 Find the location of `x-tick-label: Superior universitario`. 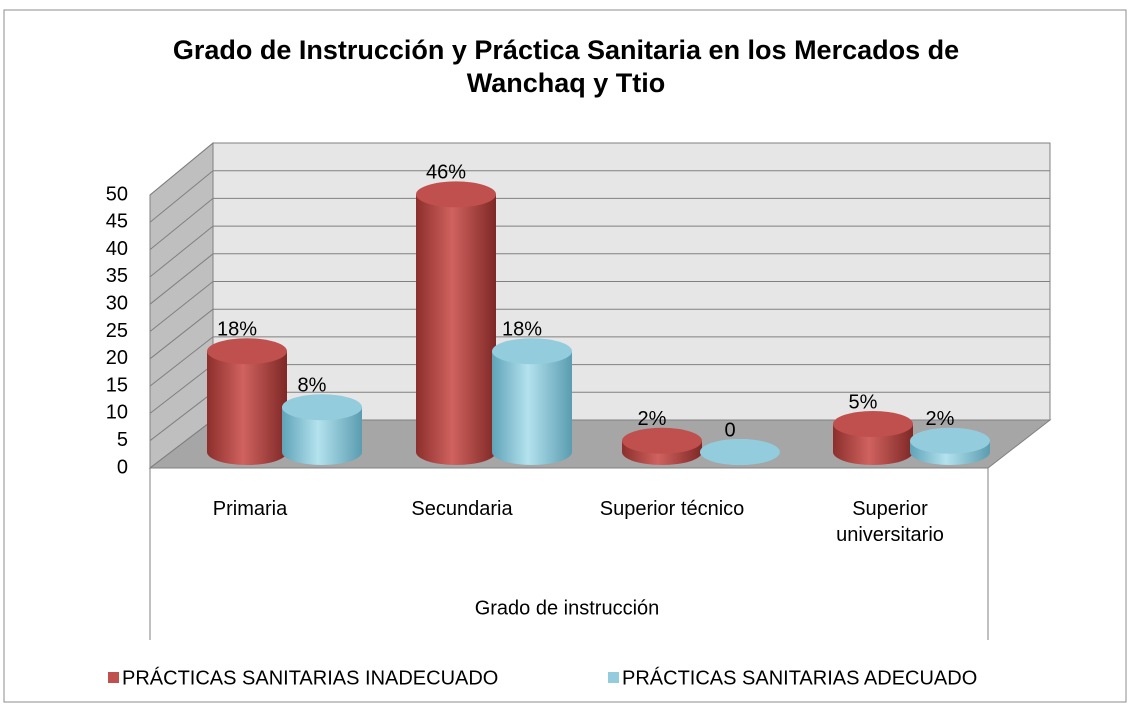

x-tick-label: Superior universitario is located at coordinates (890, 522).